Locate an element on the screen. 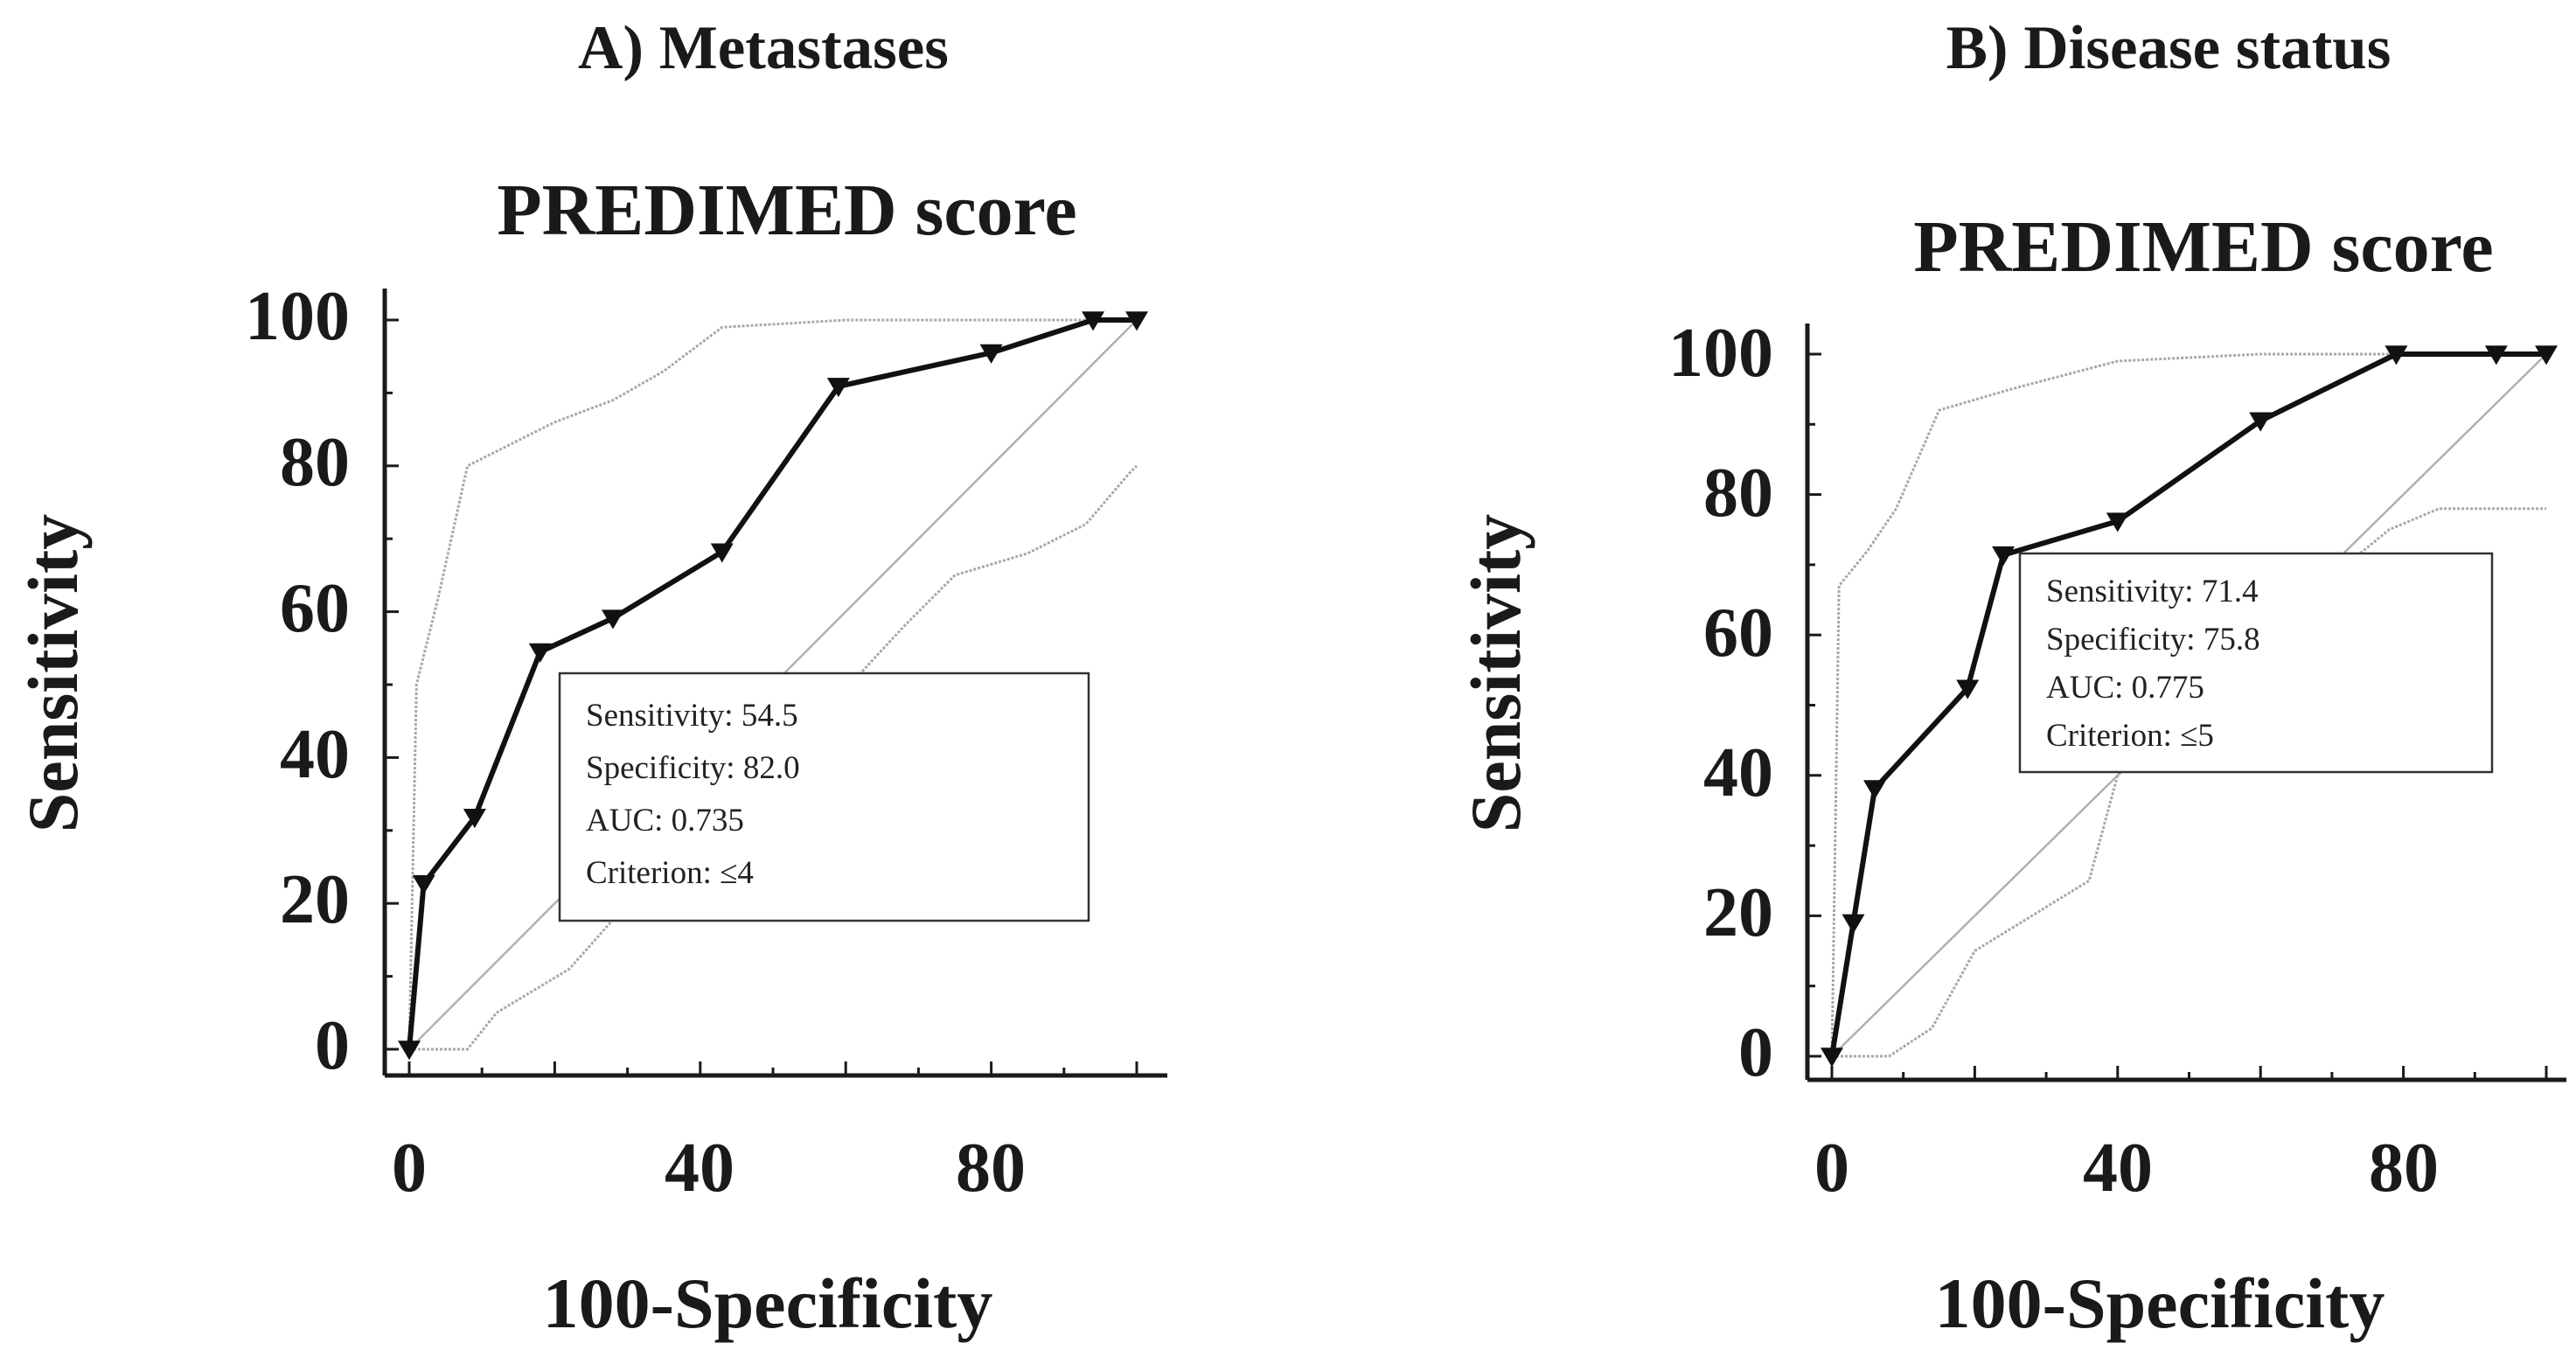 Image resolution: width=2576 pixels, height=1364 pixels. panel-a-y-tick-100: 100 is located at coordinates (297, 316).